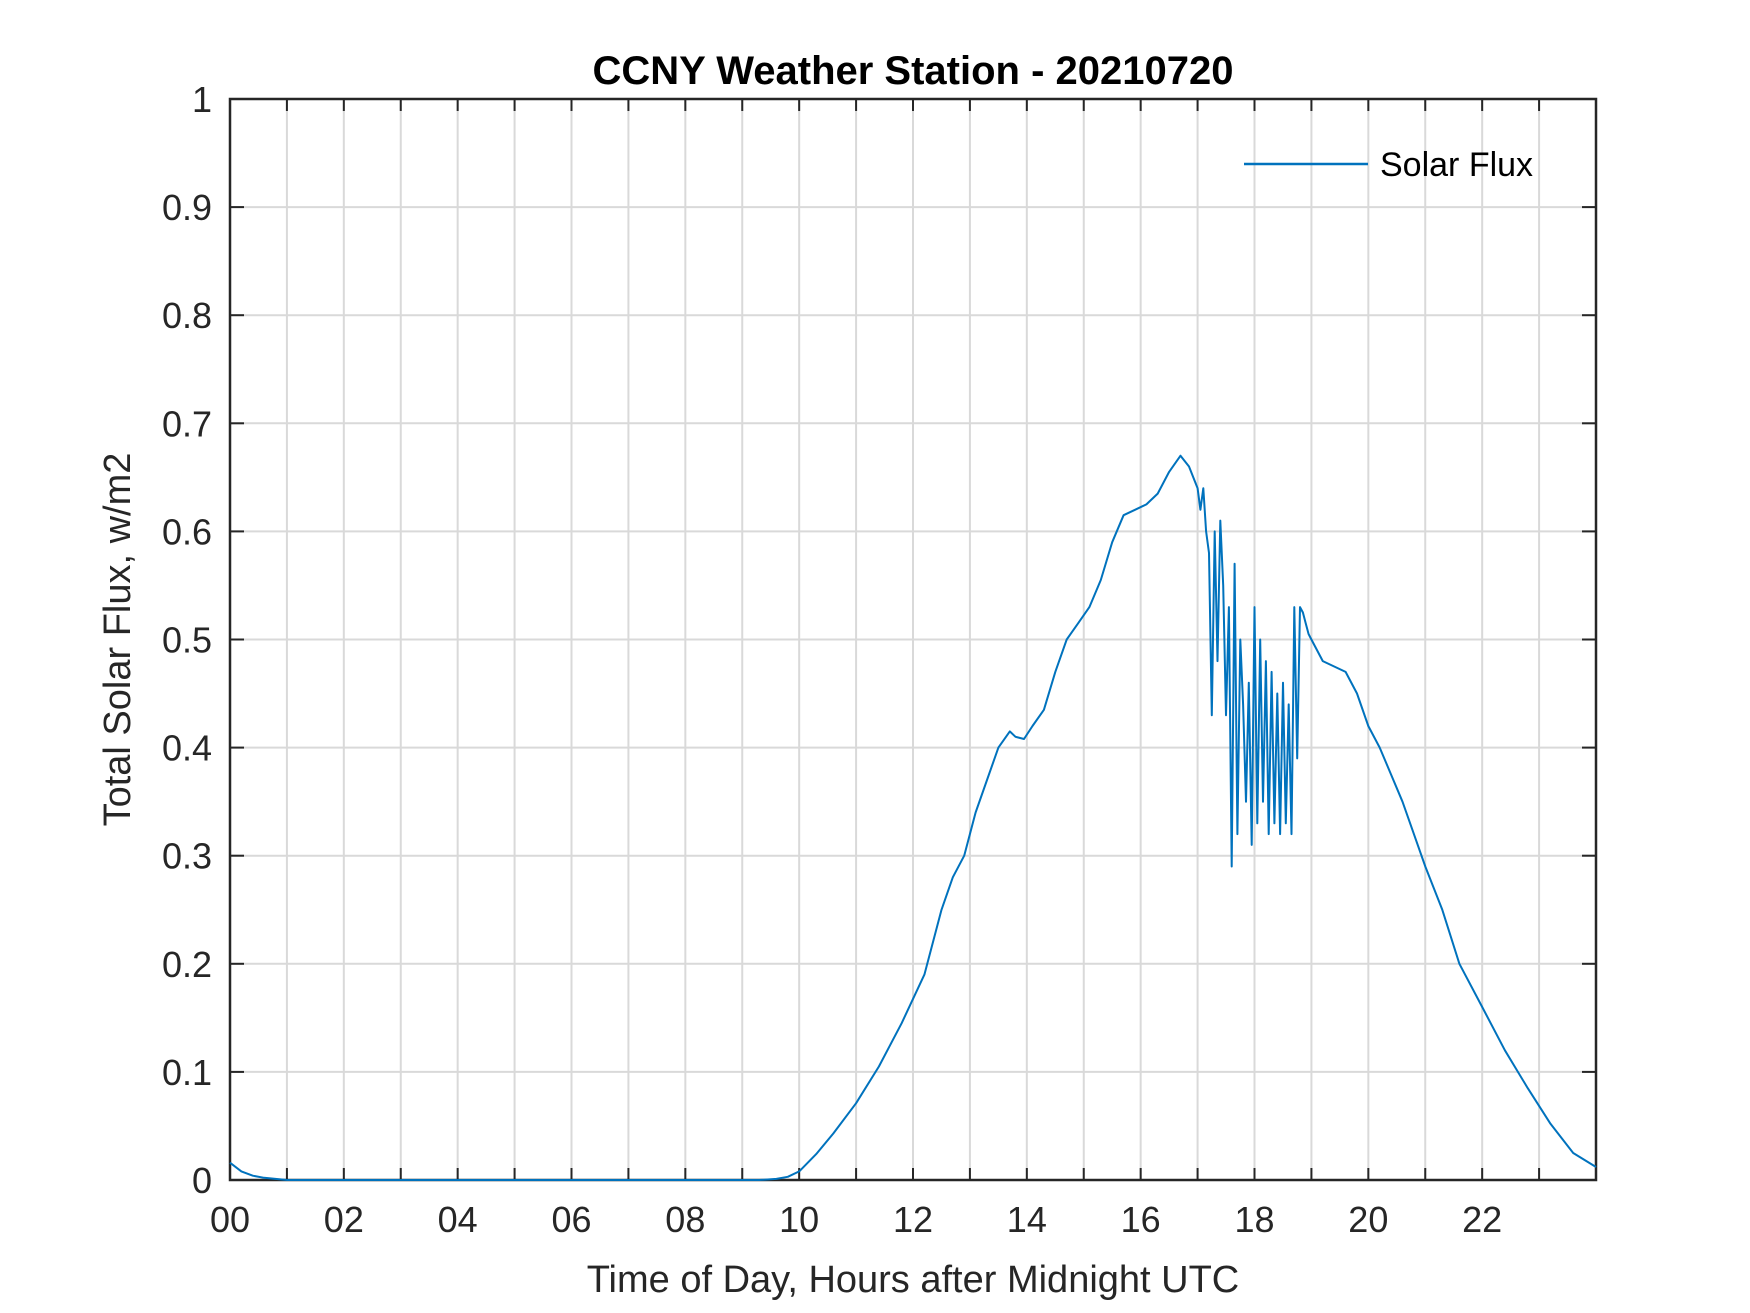 This screenshot has width=1750, height=1313. What do you see at coordinates (458, 1219) in the screenshot?
I see `x-tick-label: 04` at bounding box center [458, 1219].